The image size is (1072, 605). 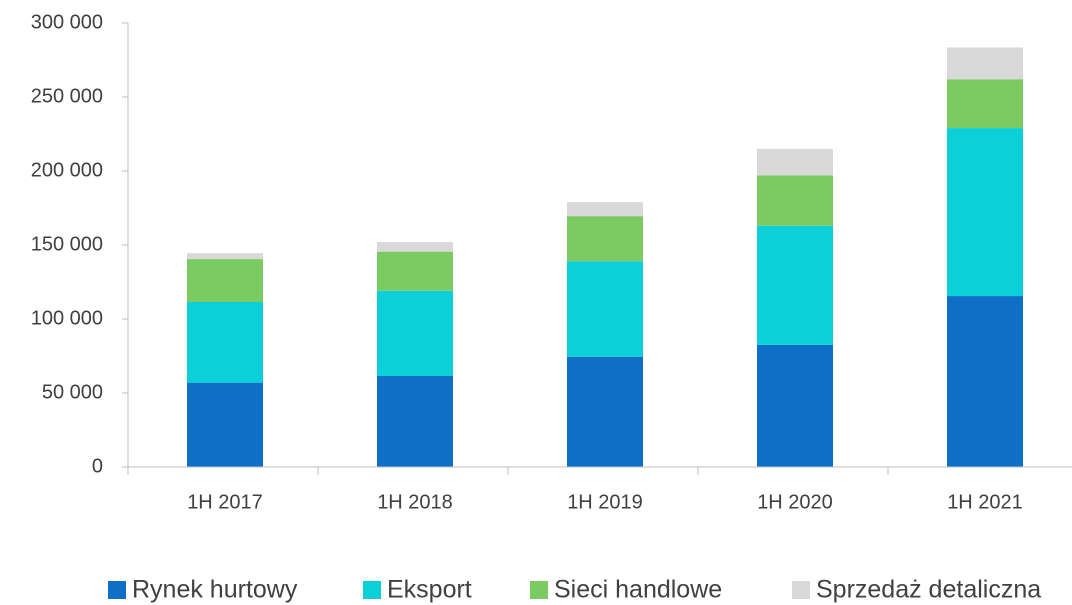 What do you see at coordinates (795, 502) in the screenshot?
I see `x-tick-label: 1H 2020` at bounding box center [795, 502].